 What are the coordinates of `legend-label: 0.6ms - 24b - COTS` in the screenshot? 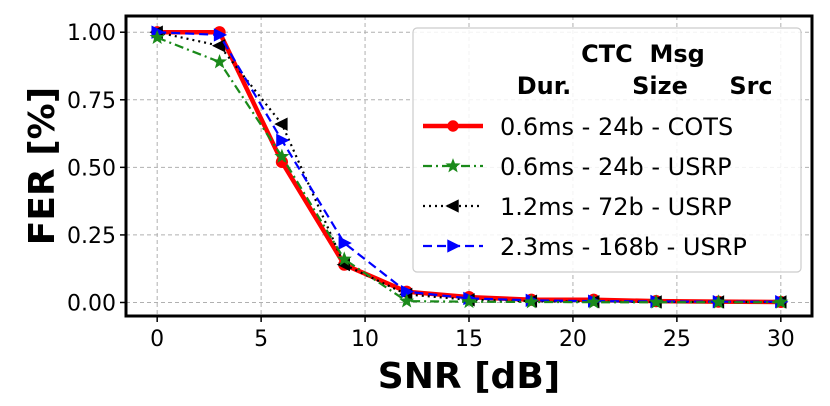 It's located at (616, 127).